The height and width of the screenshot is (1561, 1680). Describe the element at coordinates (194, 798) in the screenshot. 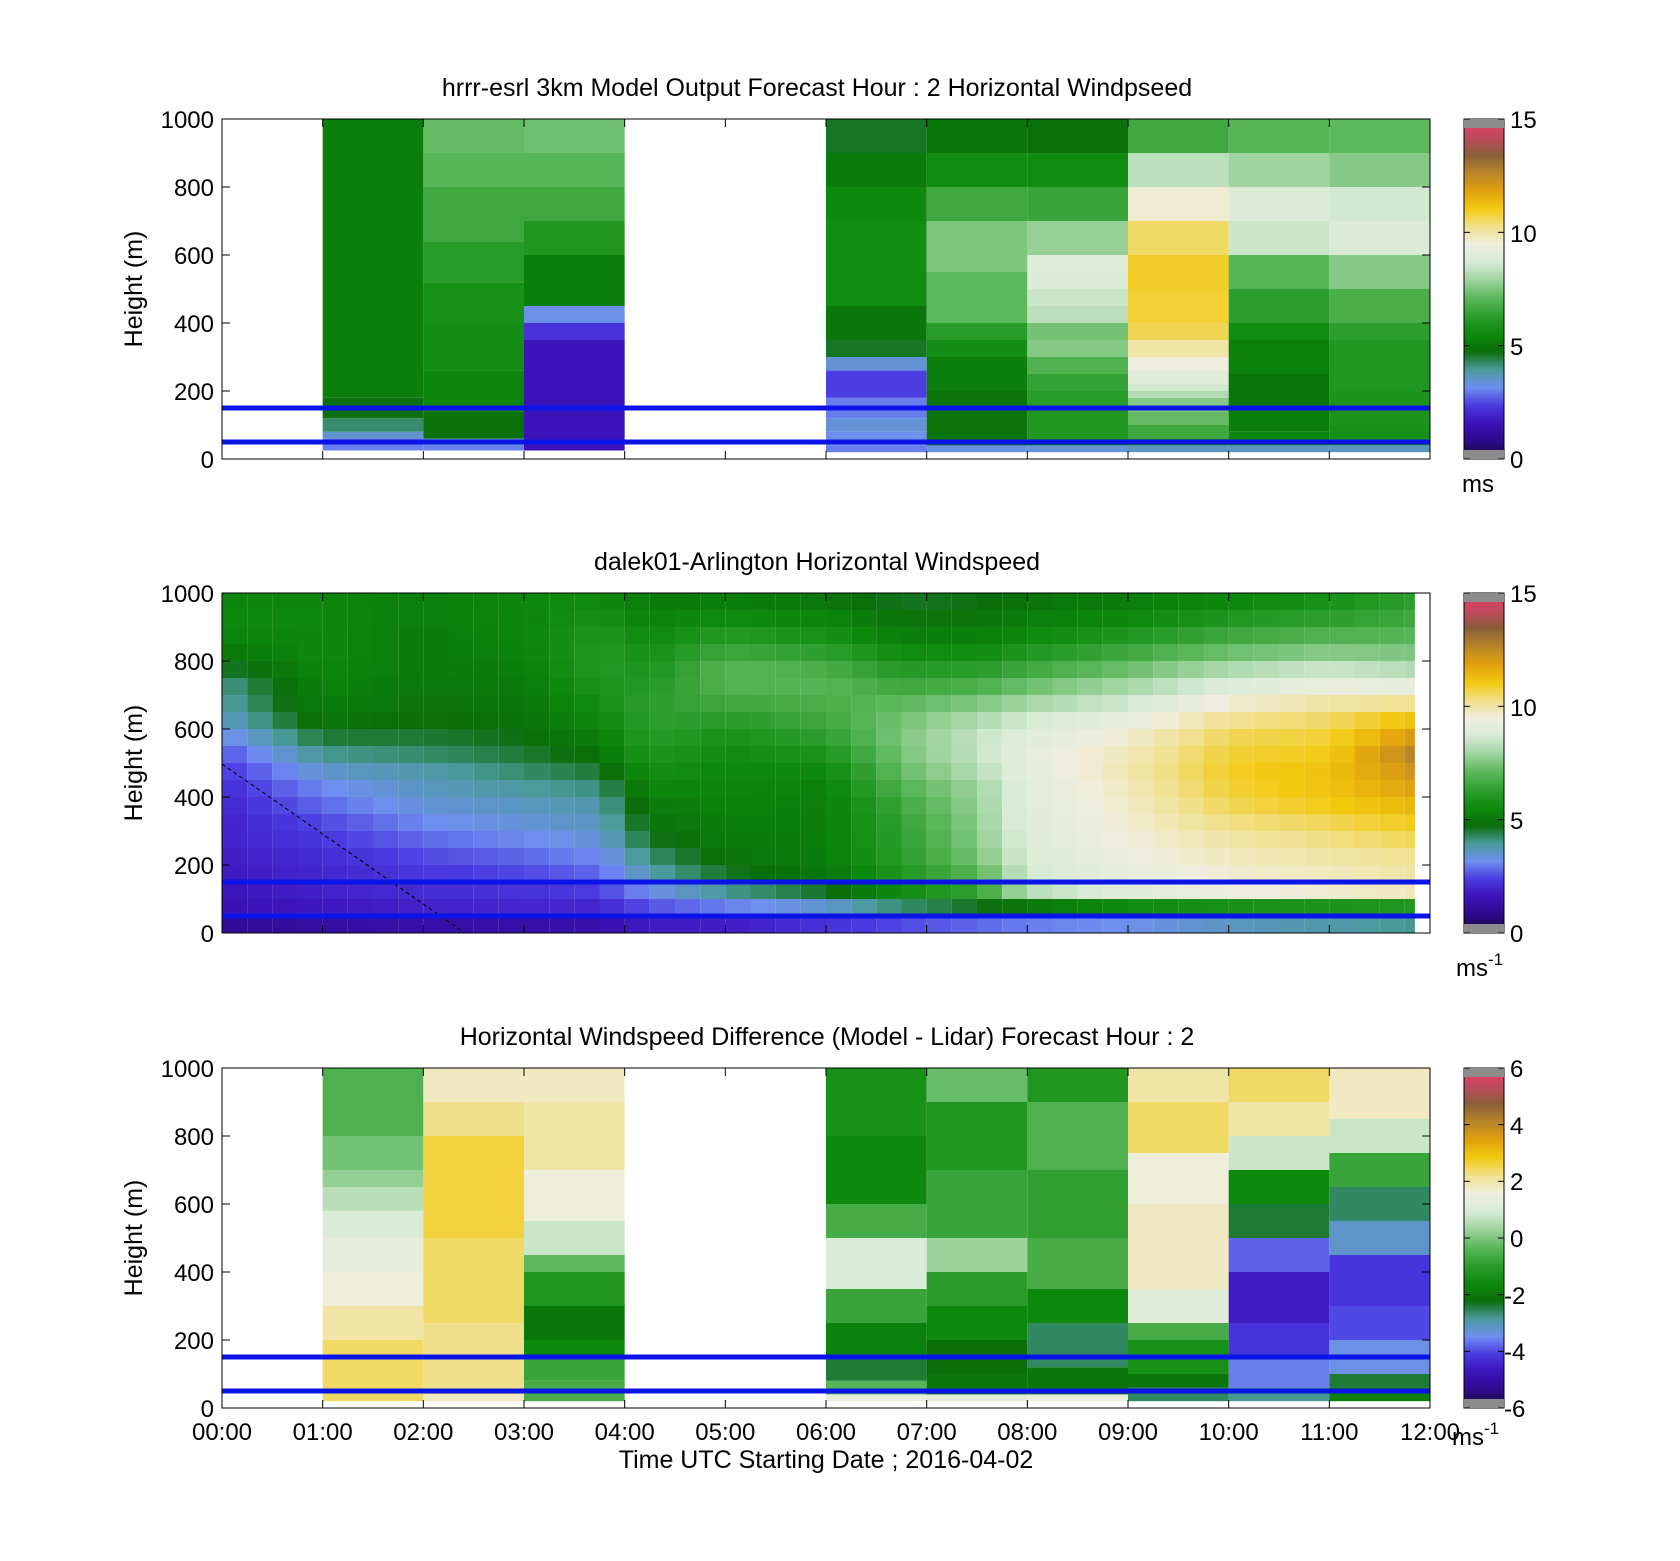

I see `y-tick-label: 400` at that location.